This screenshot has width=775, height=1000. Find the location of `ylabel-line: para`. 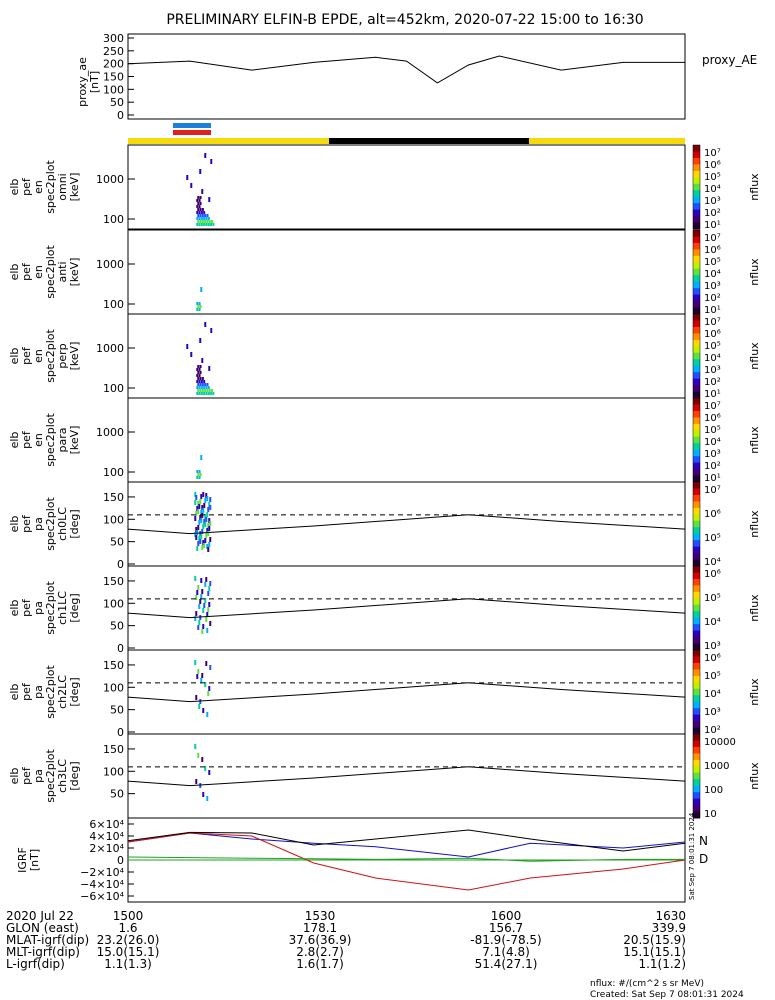

ylabel-line: para is located at coordinates (62, 440).